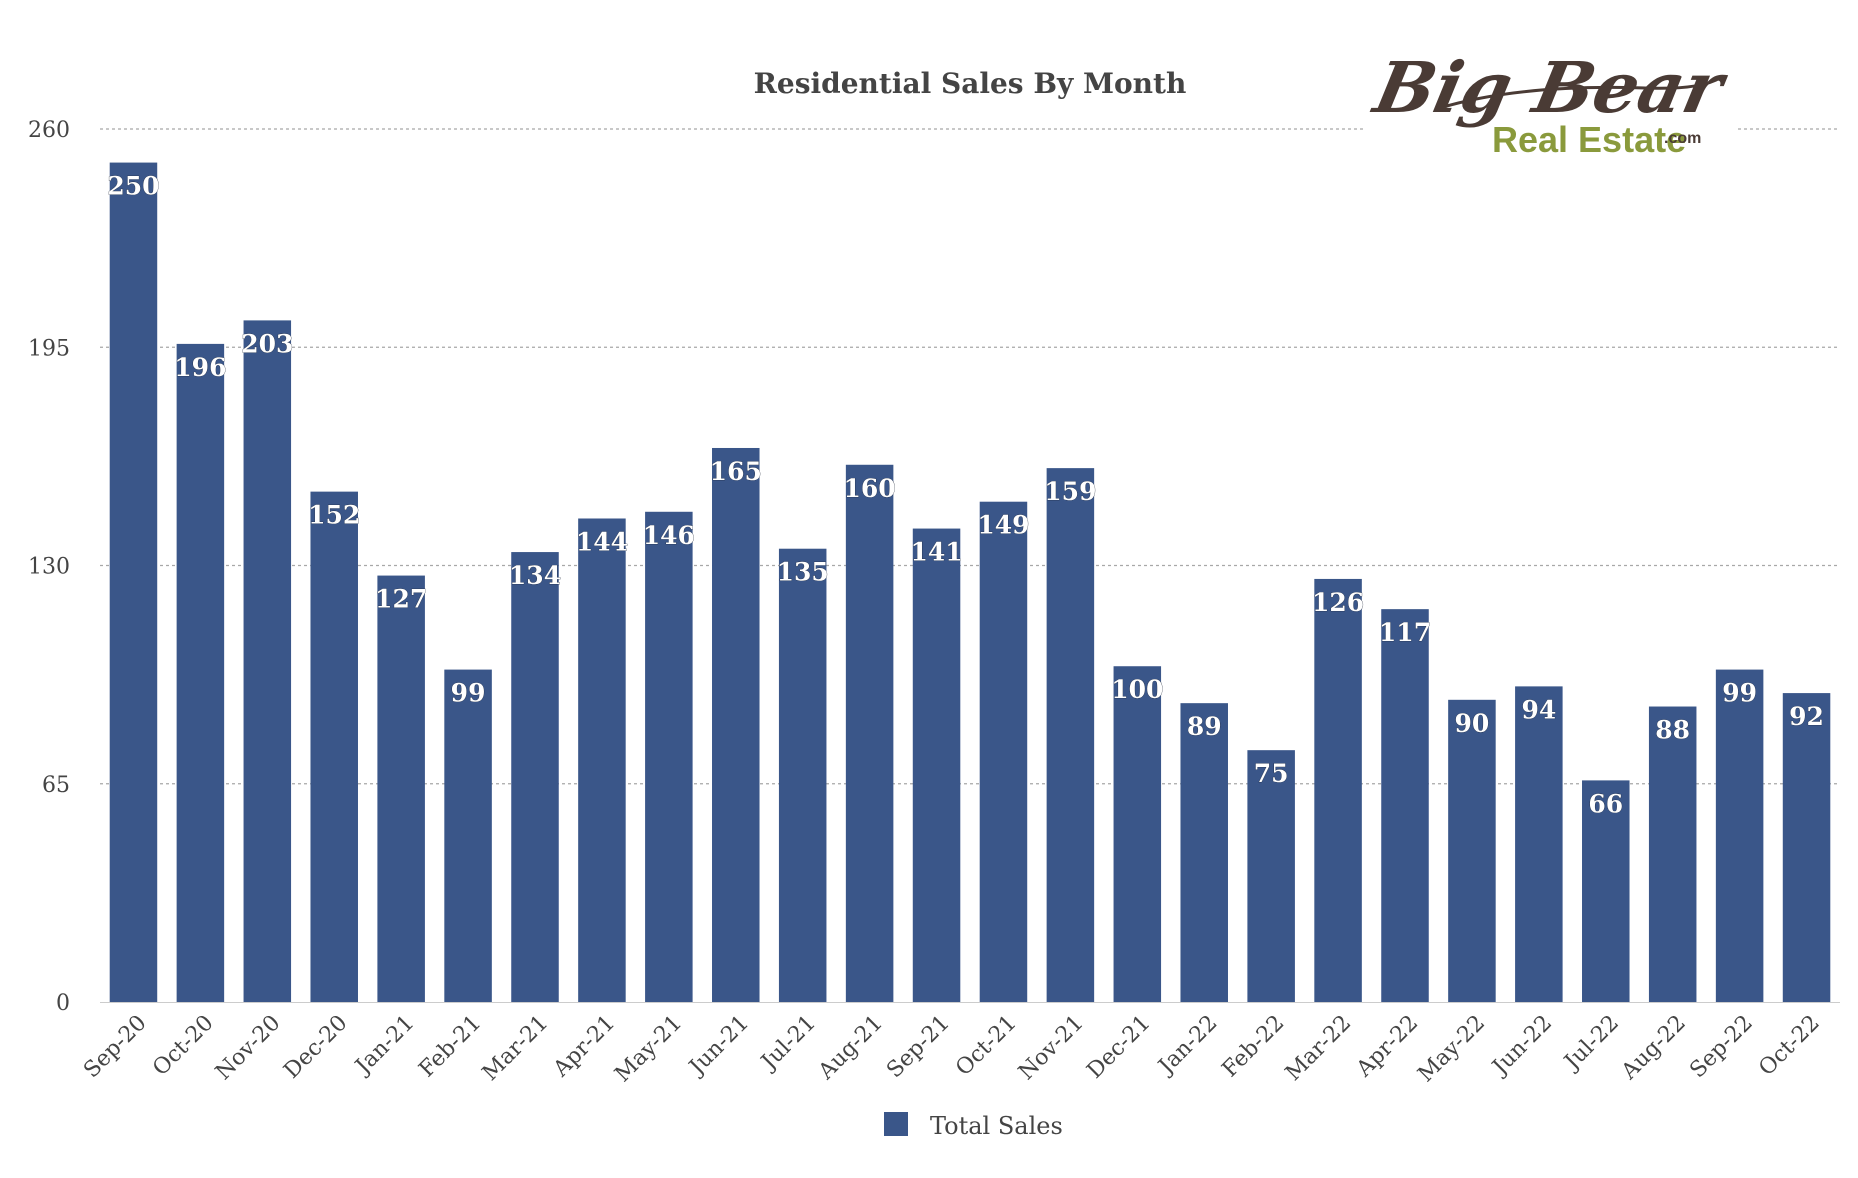 This screenshot has width=1858, height=1178. I want to click on data-label: 165, so click(736, 471).